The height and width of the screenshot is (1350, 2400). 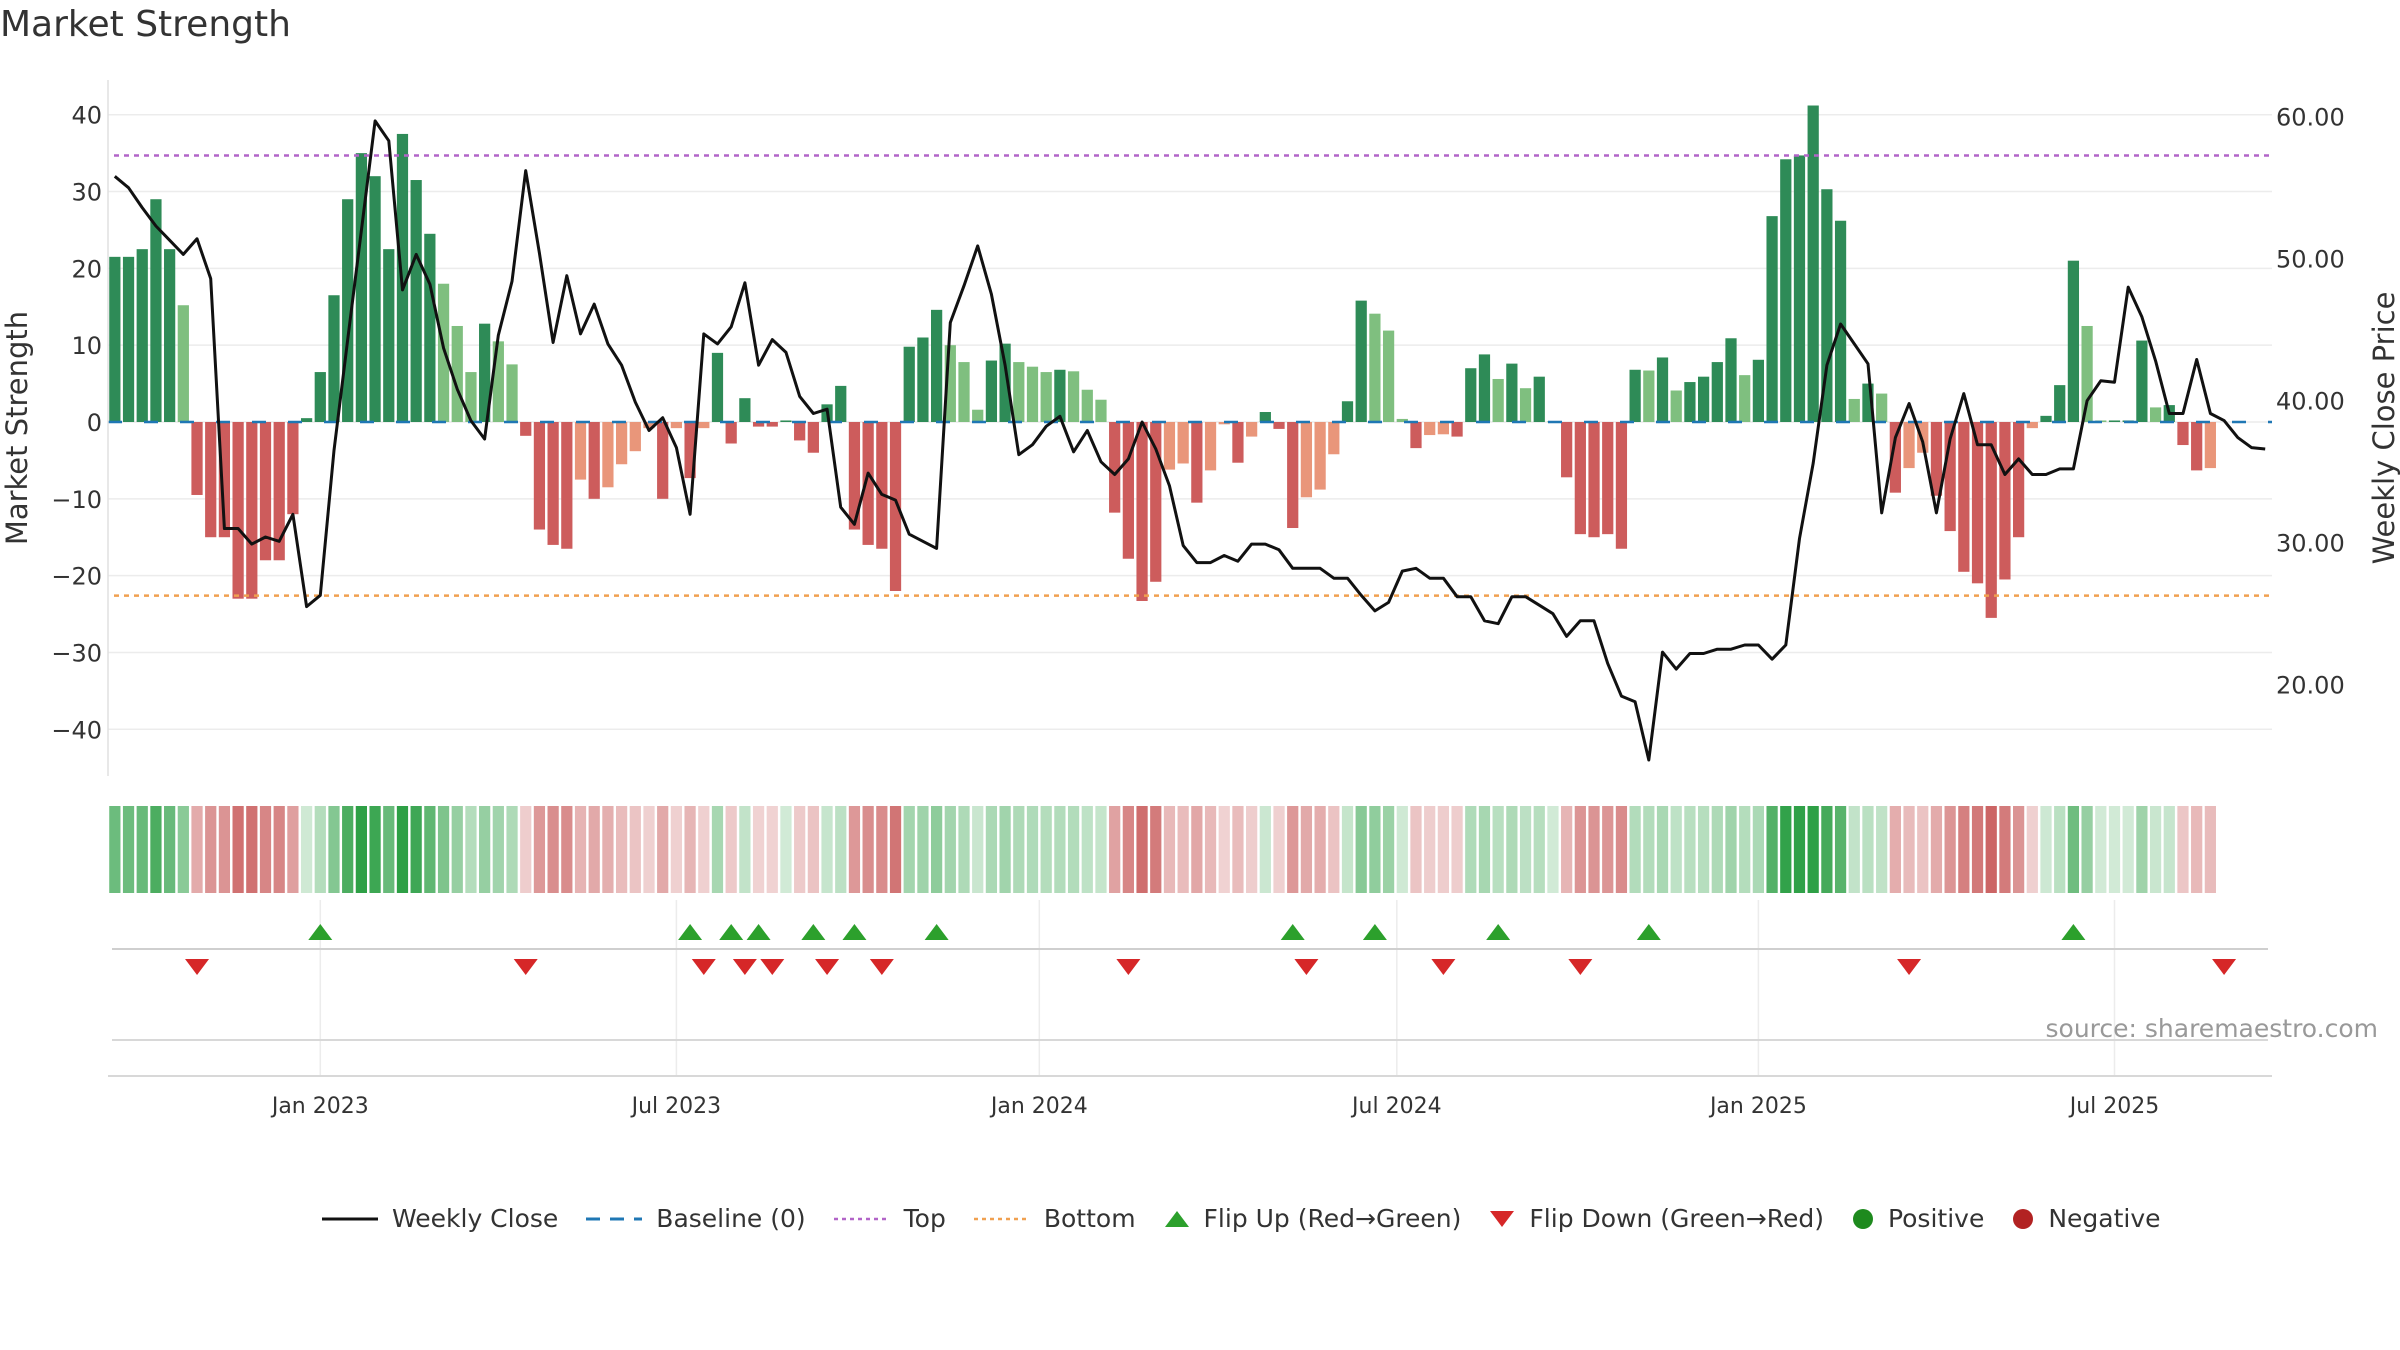 I want to click on legend-weekly-close: Weekly Close, so click(x=439, y=1218).